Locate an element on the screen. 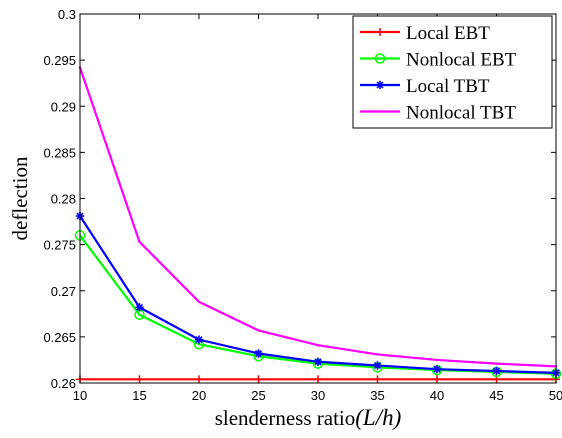 The width and height of the screenshot is (562, 438). legend-box is located at coordinates (452, 72).